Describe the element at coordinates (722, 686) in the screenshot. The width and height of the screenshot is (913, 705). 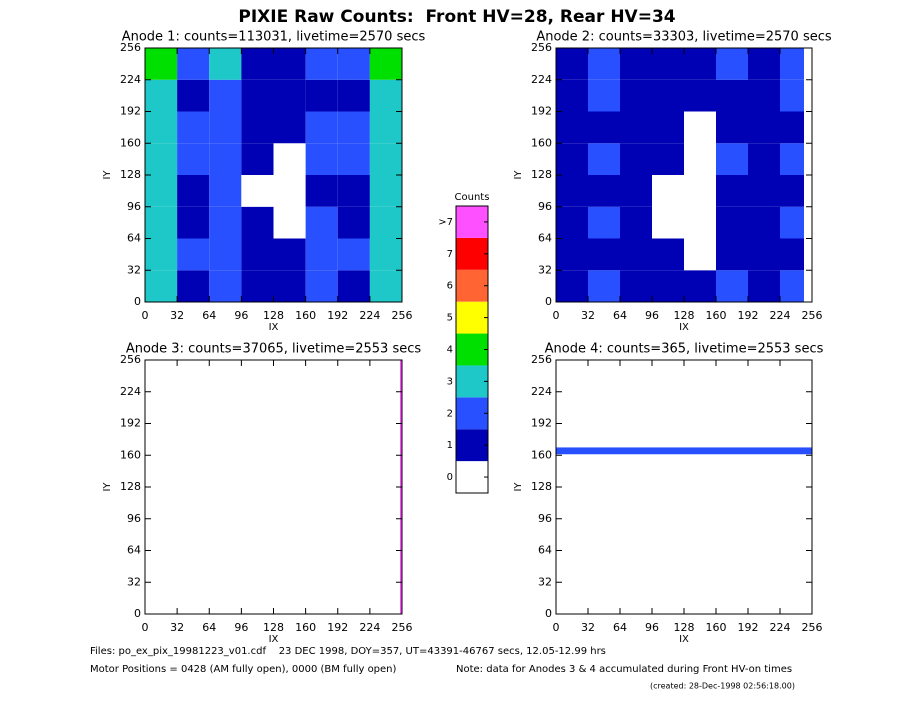
I see `footer-created: (created: 28-Dec-1998 02:56:18.00)` at that location.